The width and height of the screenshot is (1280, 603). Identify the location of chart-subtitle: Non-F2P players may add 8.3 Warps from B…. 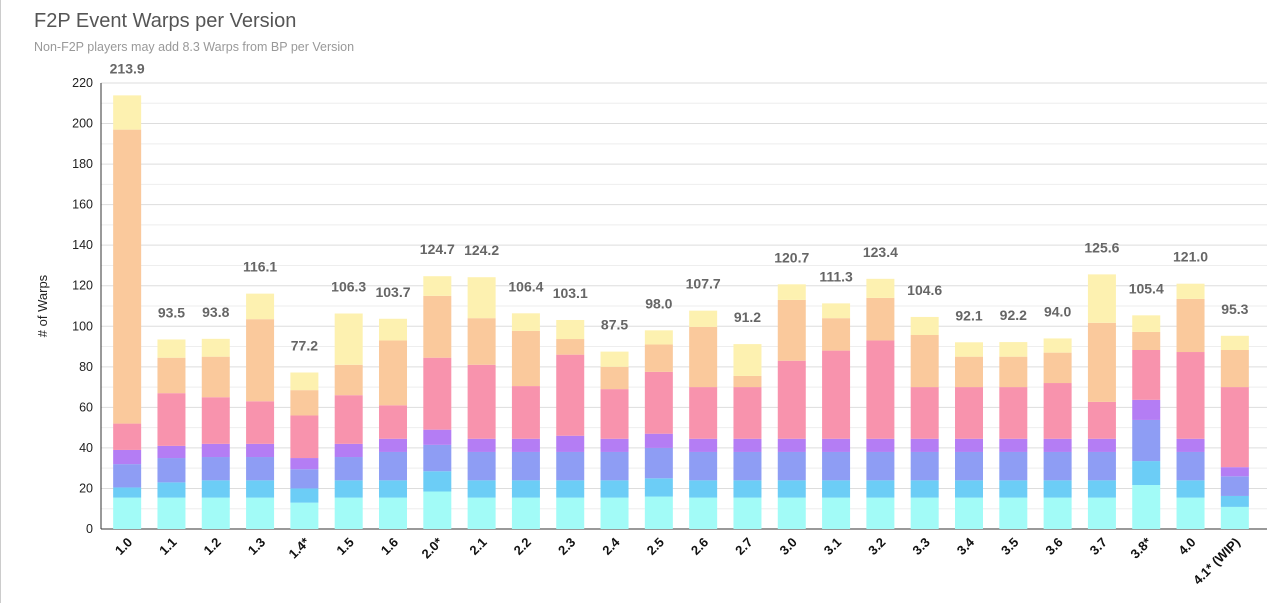
(194, 47).